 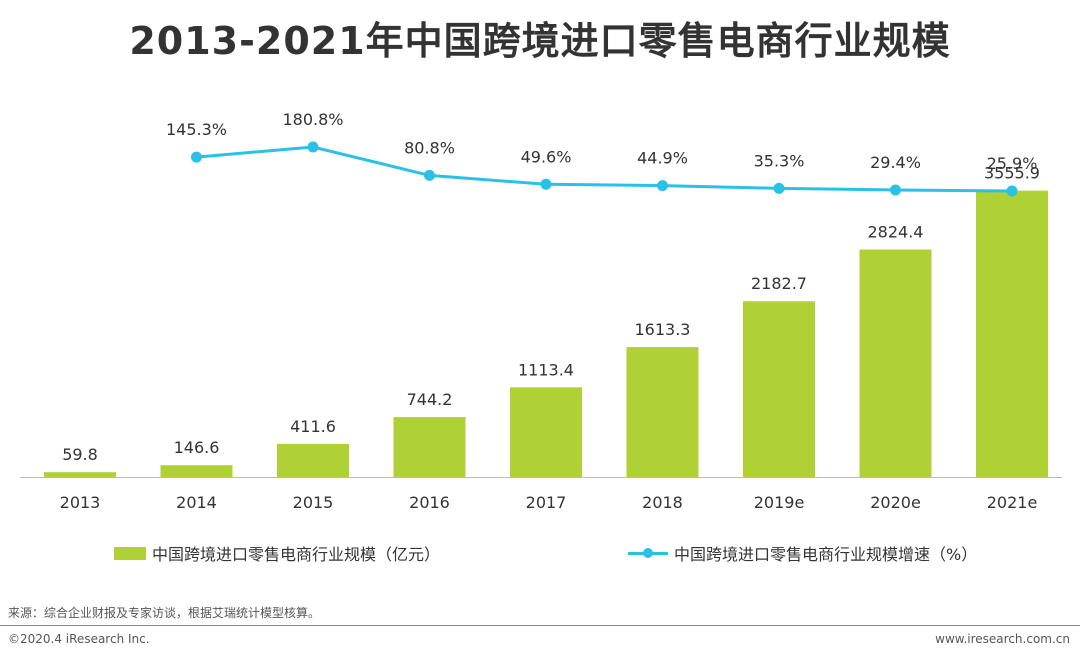 What do you see at coordinates (429, 447) in the screenshot?
I see `bar-2016` at bounding box center [429, 447].